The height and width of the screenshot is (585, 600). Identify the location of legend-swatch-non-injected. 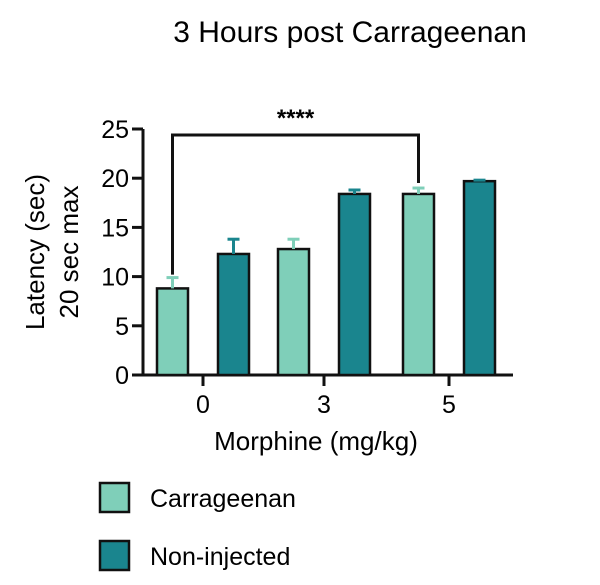
(114, 555).